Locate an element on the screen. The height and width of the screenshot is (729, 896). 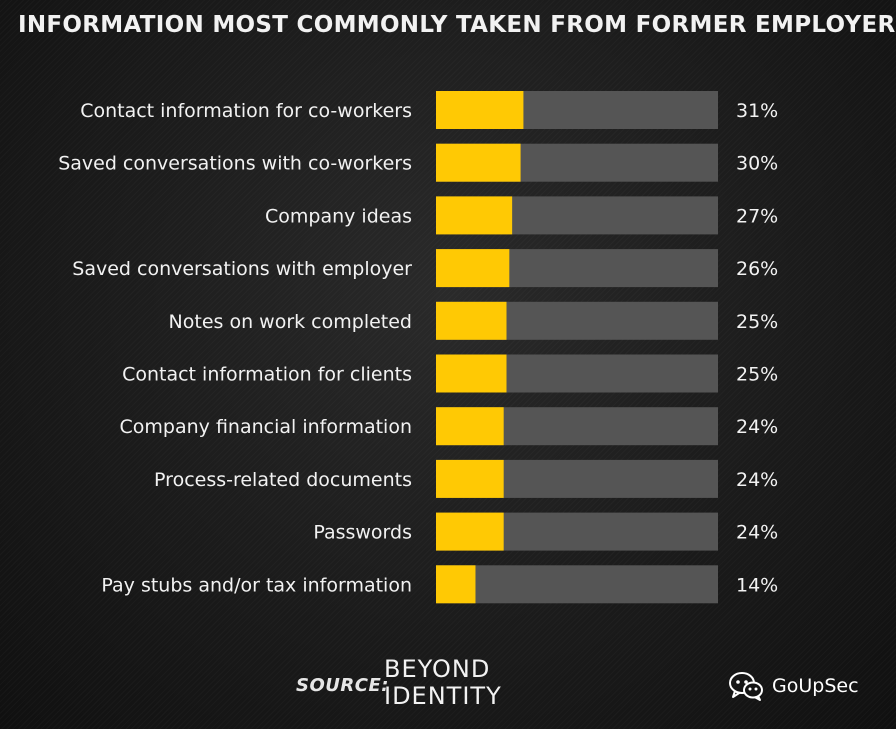
category-label: Company financial information is located at coordinates (266, 427).